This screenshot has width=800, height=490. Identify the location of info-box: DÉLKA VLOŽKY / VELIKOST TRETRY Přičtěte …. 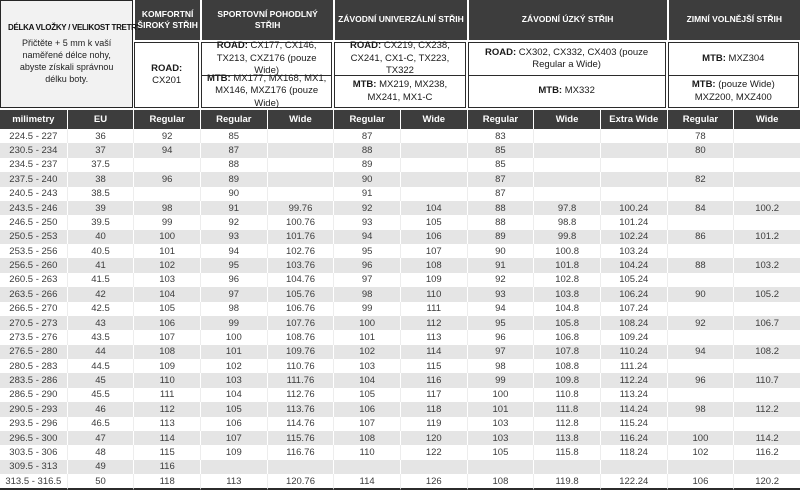
(71, 54).